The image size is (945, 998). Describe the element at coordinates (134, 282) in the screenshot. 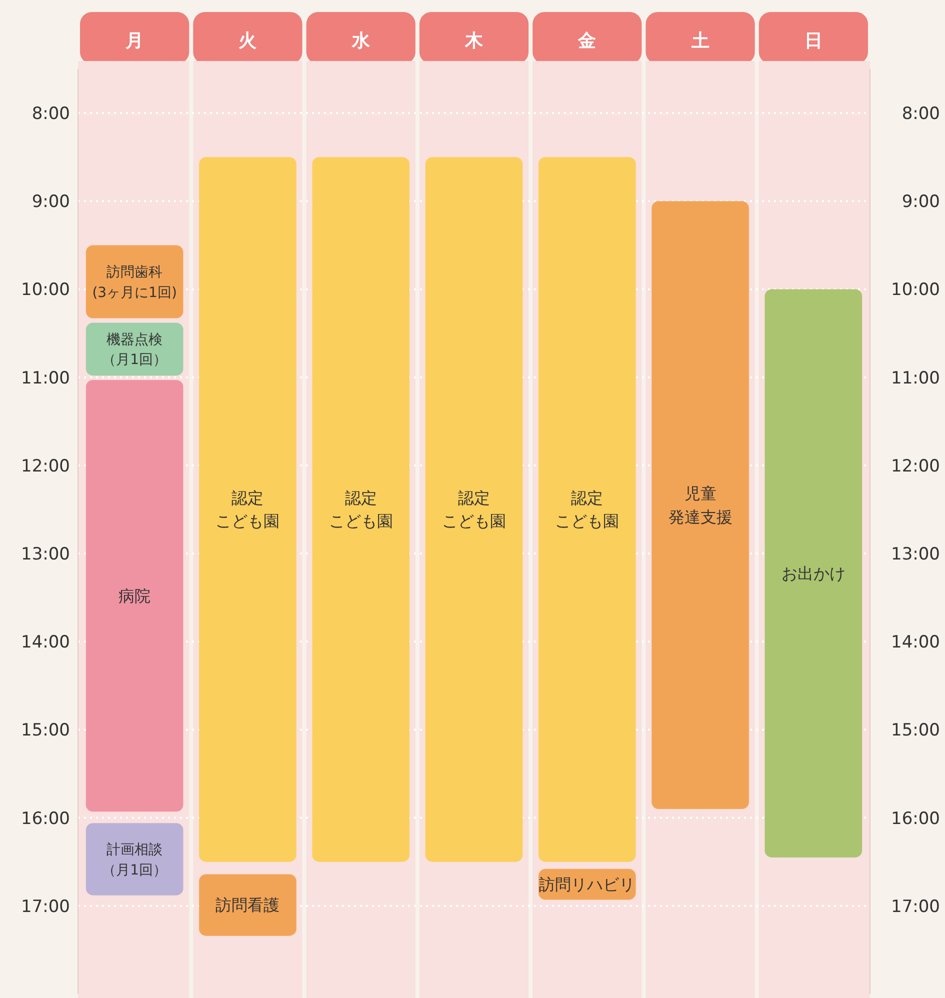

I see `data-label: 訪問歯科(3ヶ月に1回)` at that location.